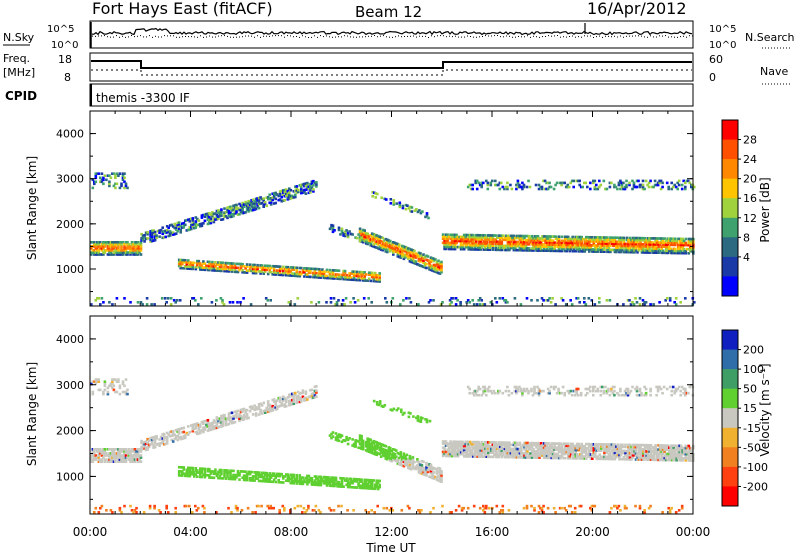  What do you see at coordinates (143, 98) in the screenshot?
I see `cpid-value: themis -3300 IF` at bounding box center [143, 98].